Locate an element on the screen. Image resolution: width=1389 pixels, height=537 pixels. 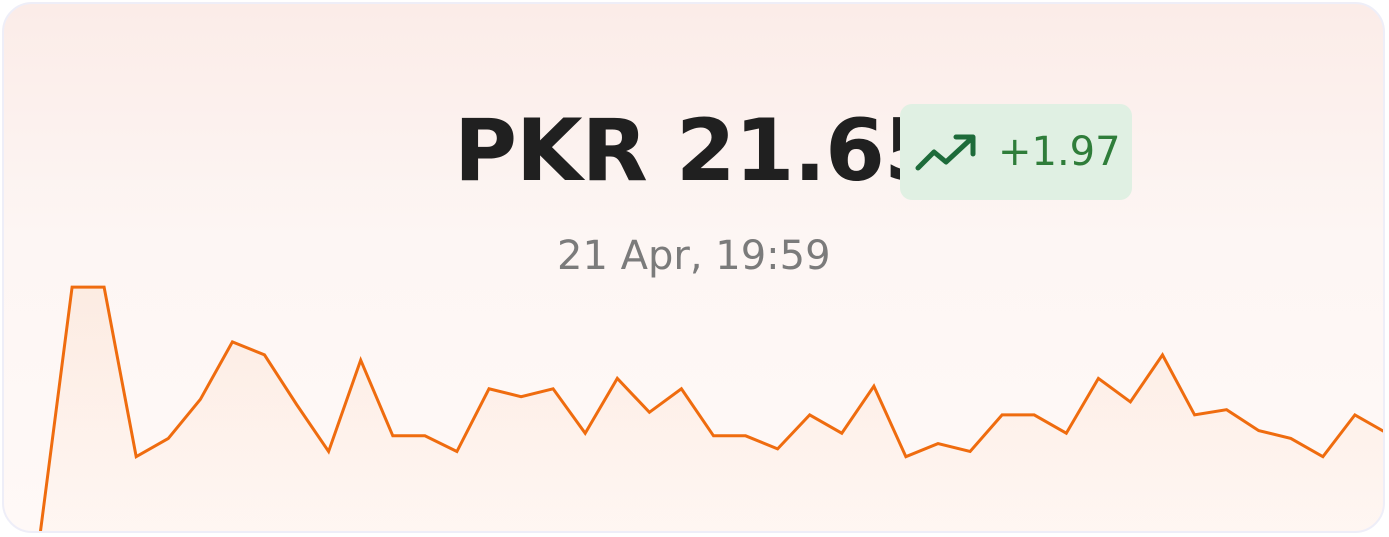
trending-up-icon is located at coordinates (945, 152).